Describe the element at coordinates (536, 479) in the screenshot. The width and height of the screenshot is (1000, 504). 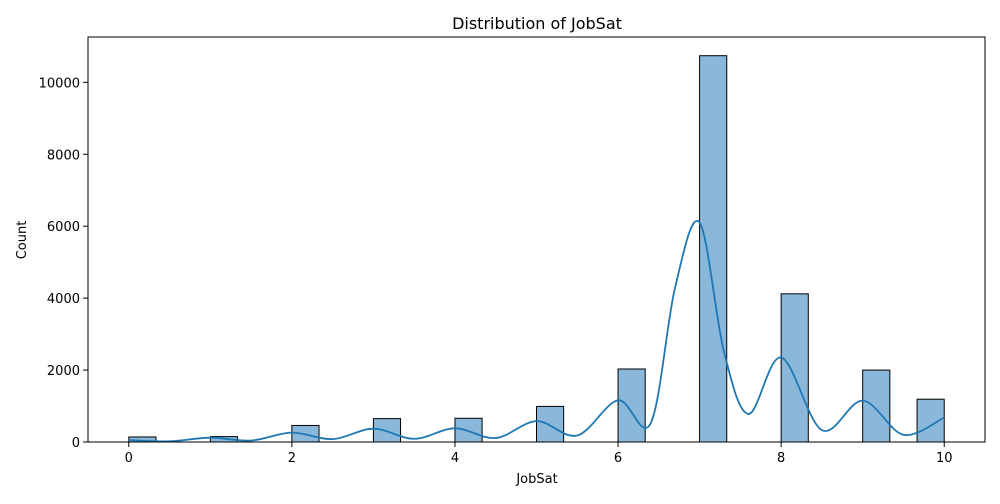
I see `x-axis-label: JobSat` at that location.